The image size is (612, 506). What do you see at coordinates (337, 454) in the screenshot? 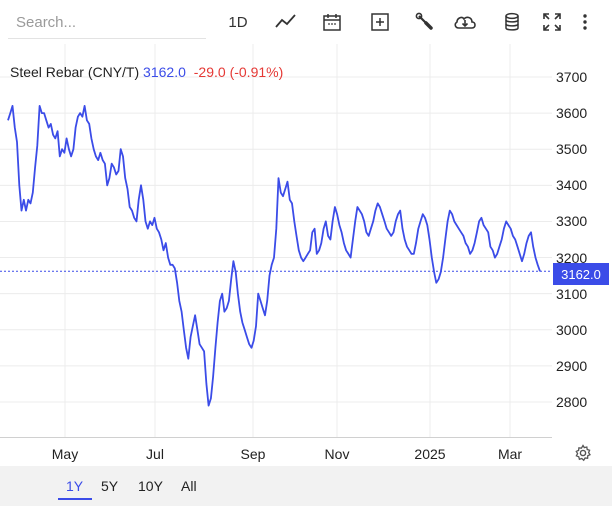
I see `x-tick-label: Nov` at bounding box center [337, 454].